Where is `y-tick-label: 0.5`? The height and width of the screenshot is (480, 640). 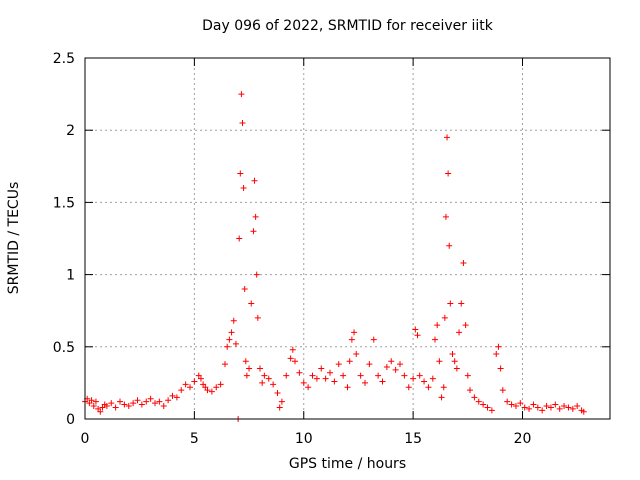
y-tick-label: 0.5 is located at coordinates (64, 348).